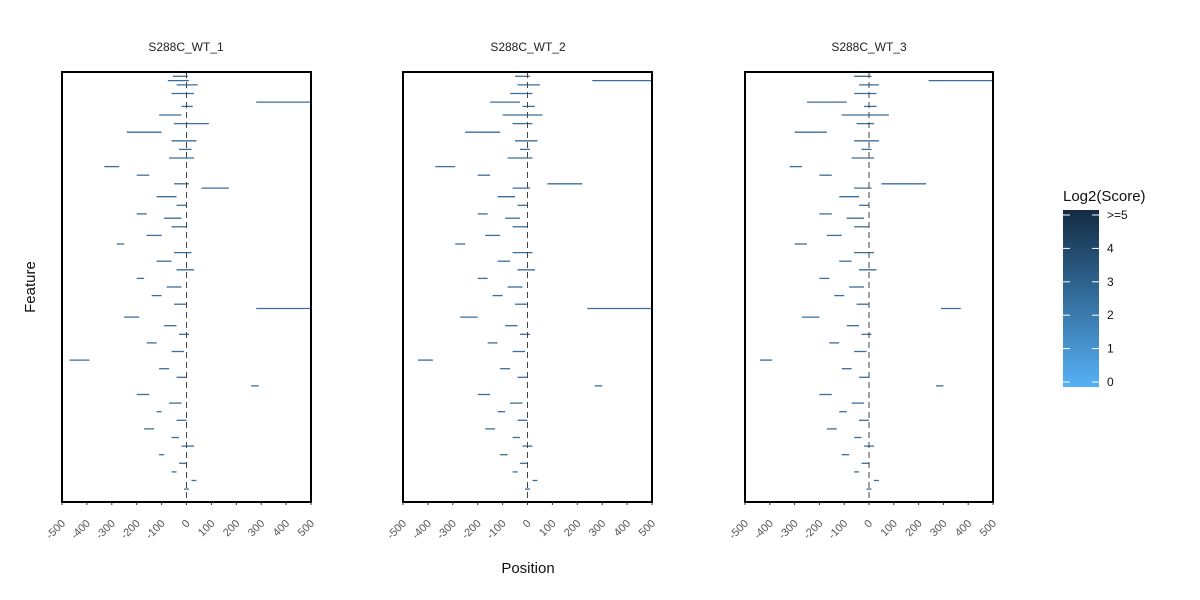  I want to click on legend-label: 4, so click(1110, 248).